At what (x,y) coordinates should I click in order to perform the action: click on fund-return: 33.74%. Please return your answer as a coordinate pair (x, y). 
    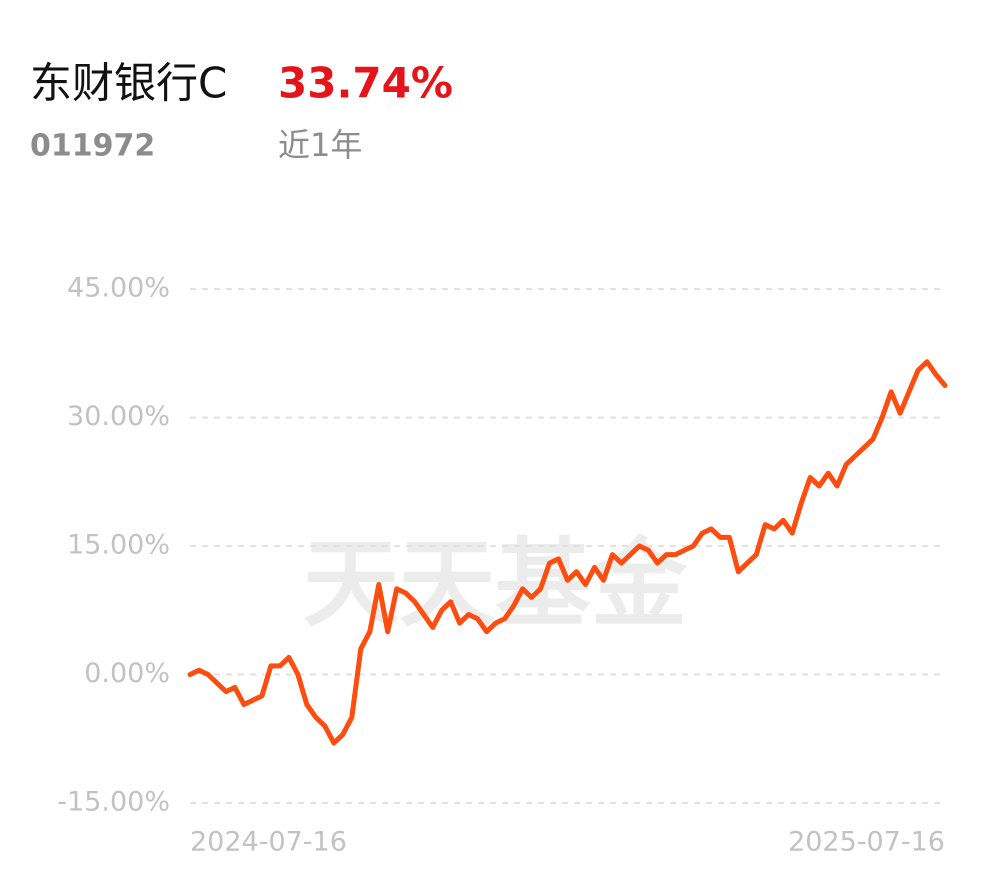
    Looking at the image, I should click on (365, 83).